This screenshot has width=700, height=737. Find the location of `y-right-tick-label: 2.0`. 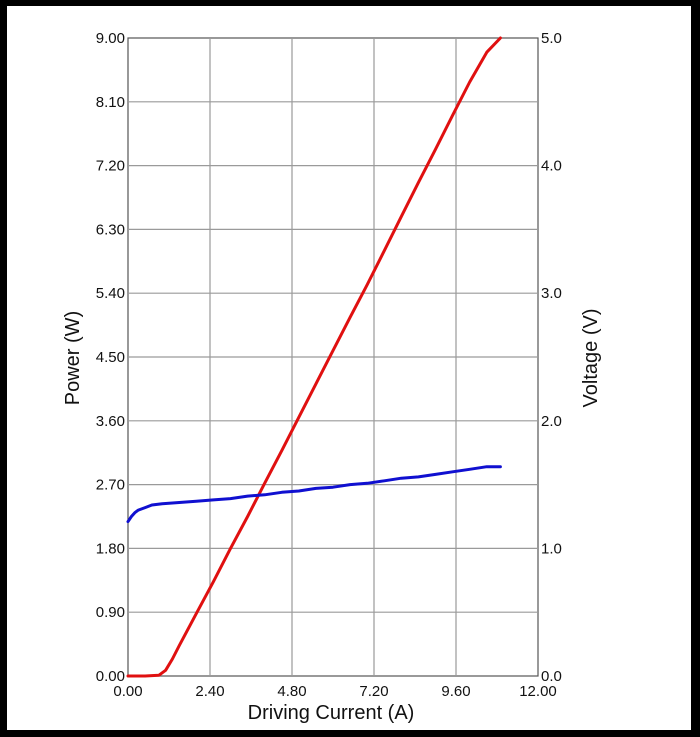

y-right-tick-label: 2.0 is located at coordinates (551, 421).